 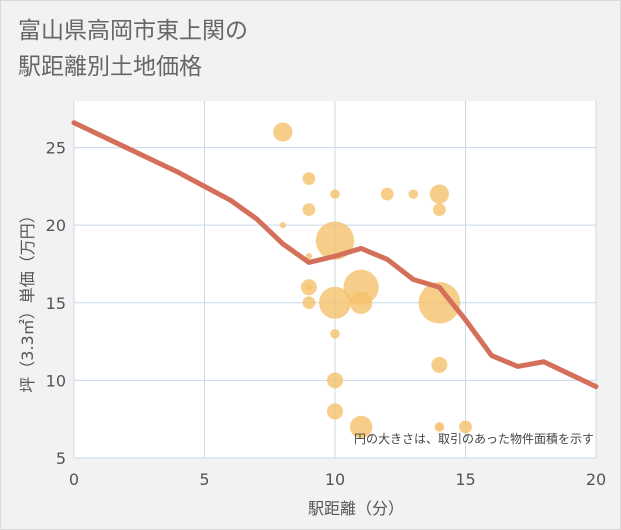 What do you see at coordinates (74, 479) in the screenshot?
I see `x-tick-label: 0` at bounding box center [74, 479].